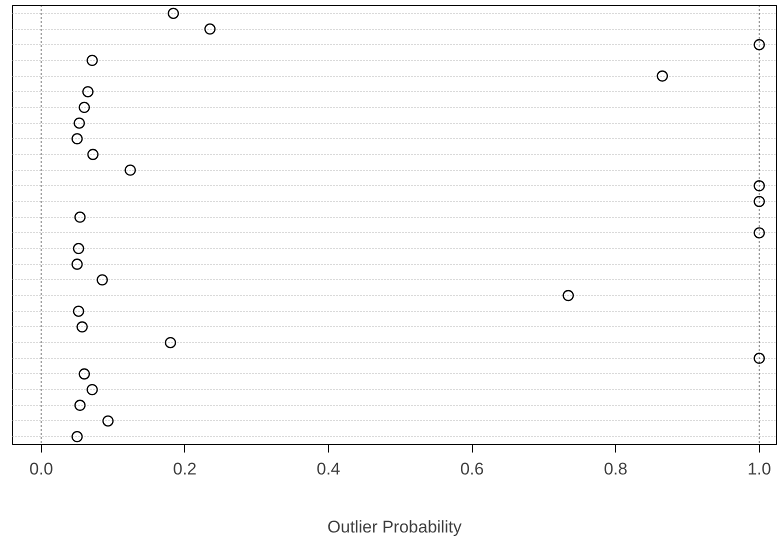  What do you see at coordinates (41, 469) in the screenshot?
I see `x-tick-label: 0.0` at bounding box center [41, 469].